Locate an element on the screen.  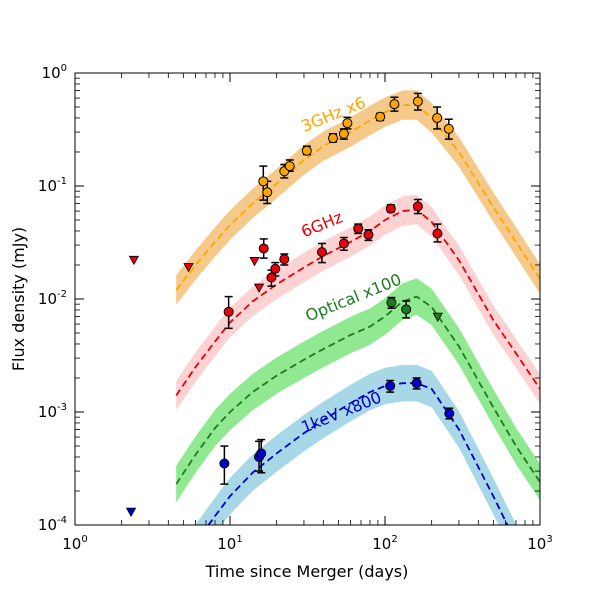
x-tick-label: 10⁰ is located at coordinates (74, 543).